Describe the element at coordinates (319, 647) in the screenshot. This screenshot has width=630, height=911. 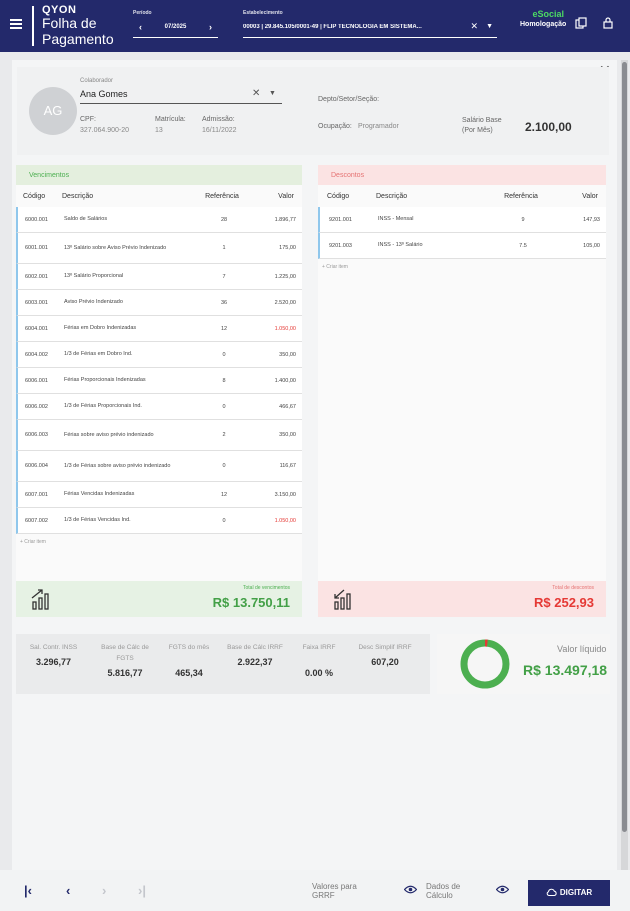
I see `summary-label: Faixa IRRF` at that location.